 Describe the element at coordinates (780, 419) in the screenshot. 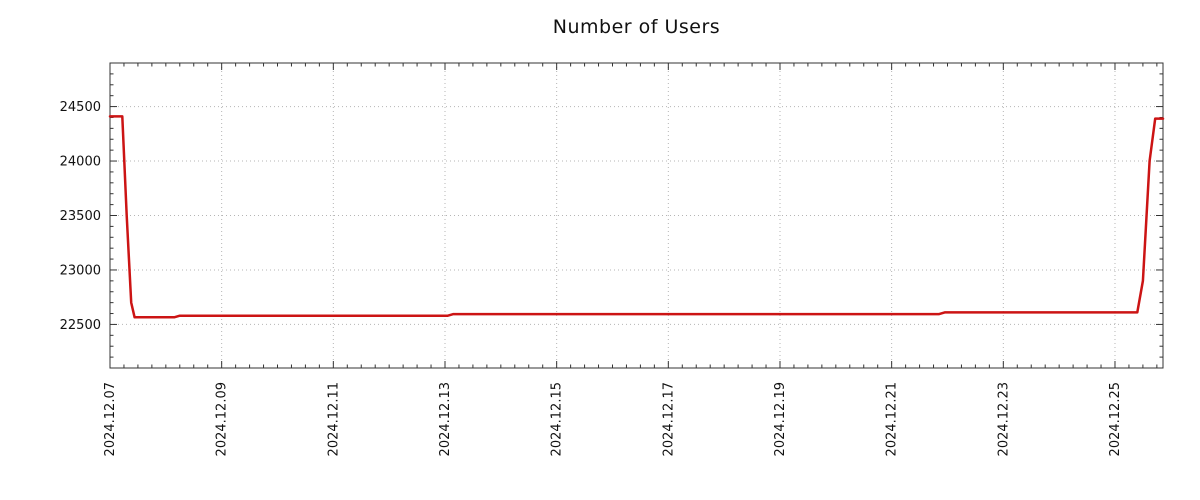

I see `x-tick-label: 2024.12.19` at that location.